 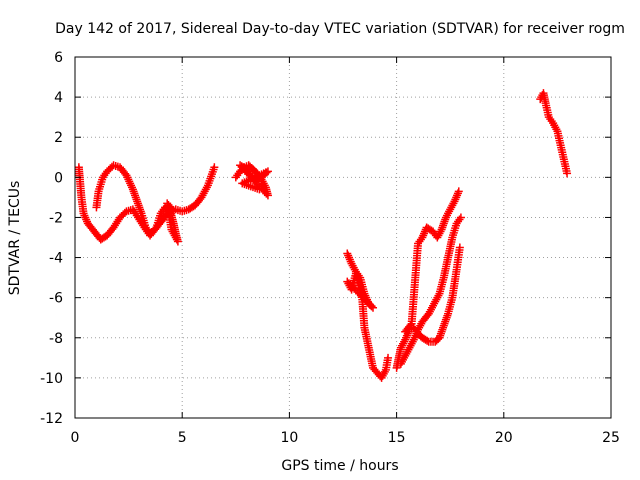 What do you see at coordinates (339, 466) in the screenshot?
I see `x-axis-label: GPS time / hours` at bounding box center [339, 466].